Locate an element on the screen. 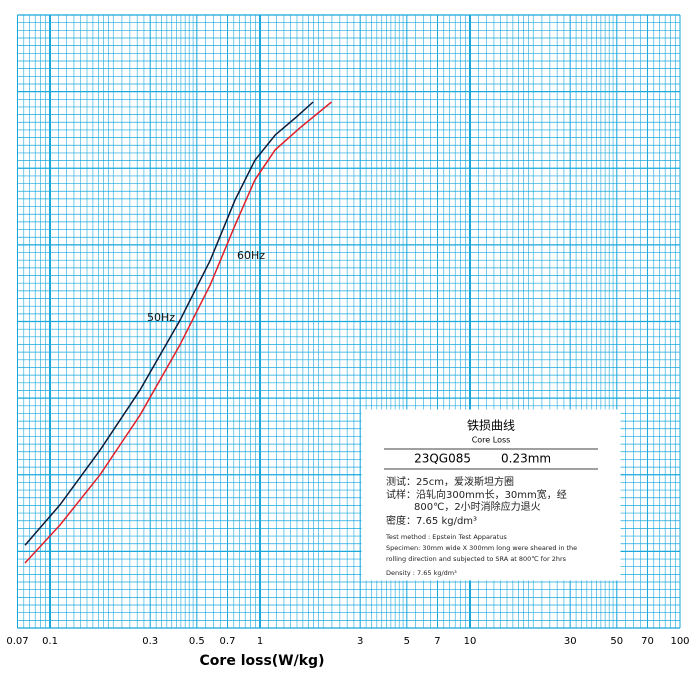  x-tick-label: 3 is located at coordinates (360, 641).